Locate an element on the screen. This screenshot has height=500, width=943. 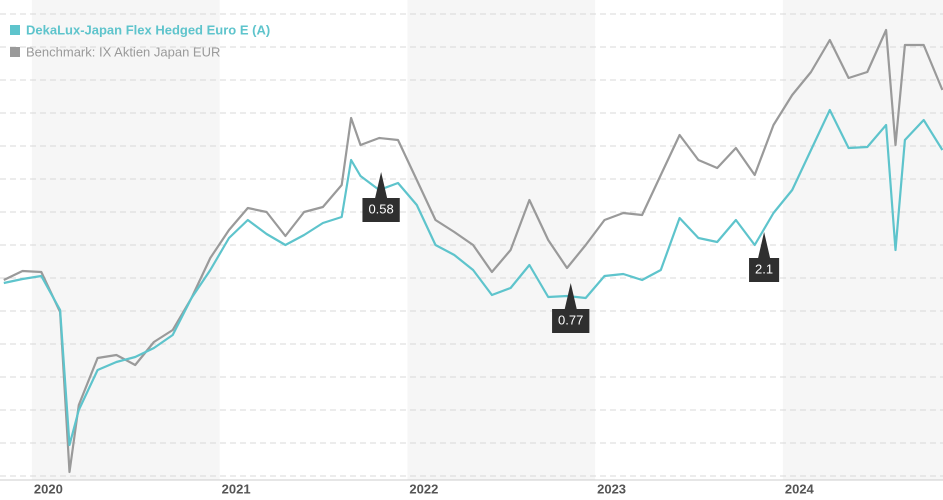
x-tick-label: 2020 is located at coordinates (48, 488).